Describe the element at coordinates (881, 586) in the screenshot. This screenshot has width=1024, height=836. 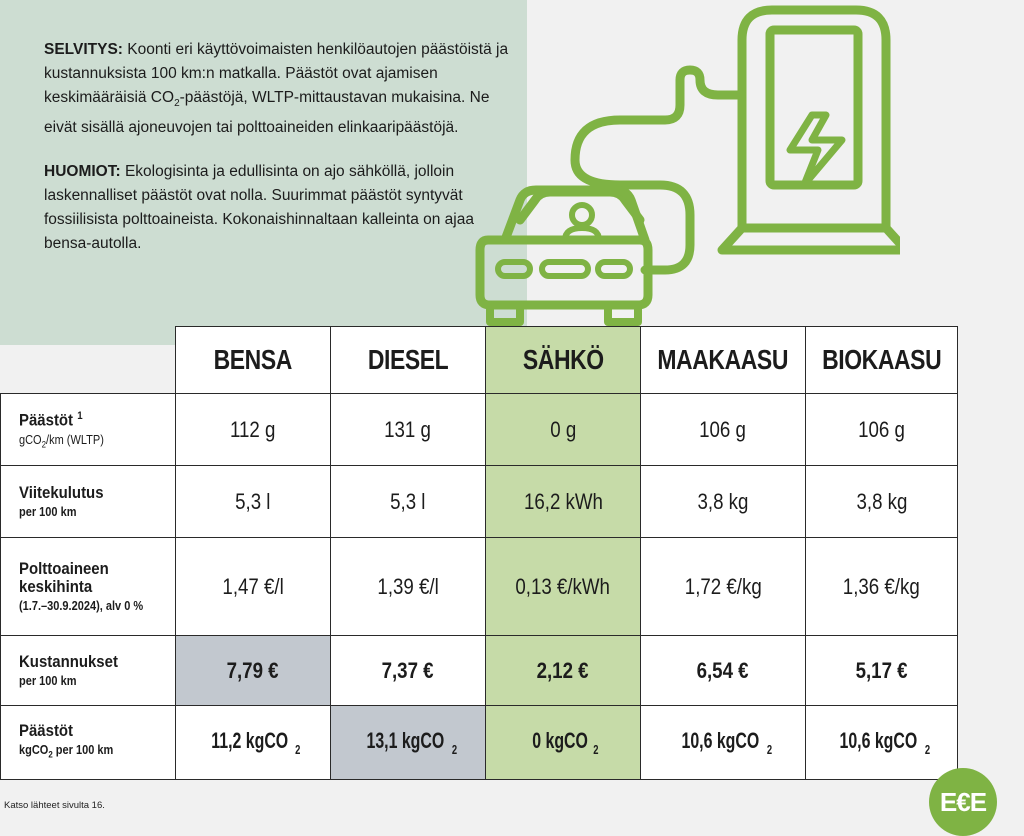
I see `cell-keskihinta-biokaasu: 1,36 €/kg` at that location.